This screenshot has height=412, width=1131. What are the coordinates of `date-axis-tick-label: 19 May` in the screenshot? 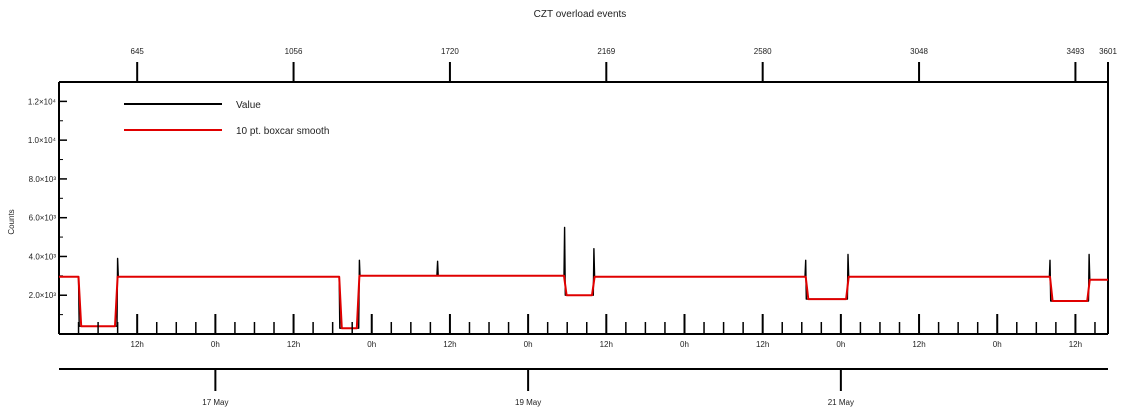 It's located at (528, 402).